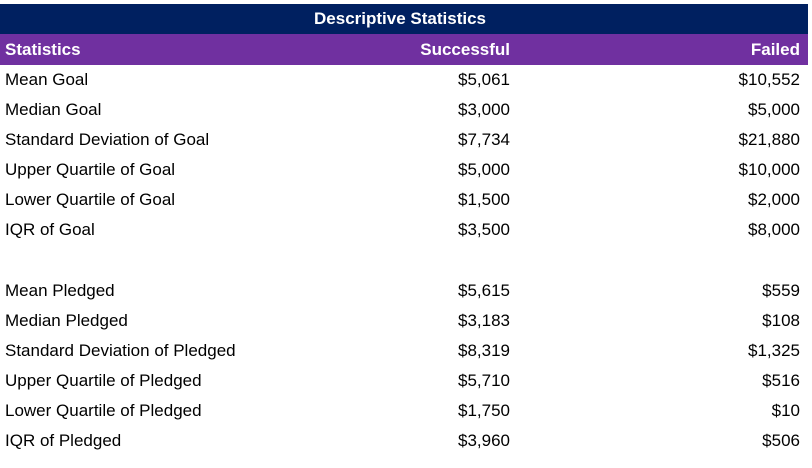  I want to click on successful-value: $3,960, so click(484, 440).